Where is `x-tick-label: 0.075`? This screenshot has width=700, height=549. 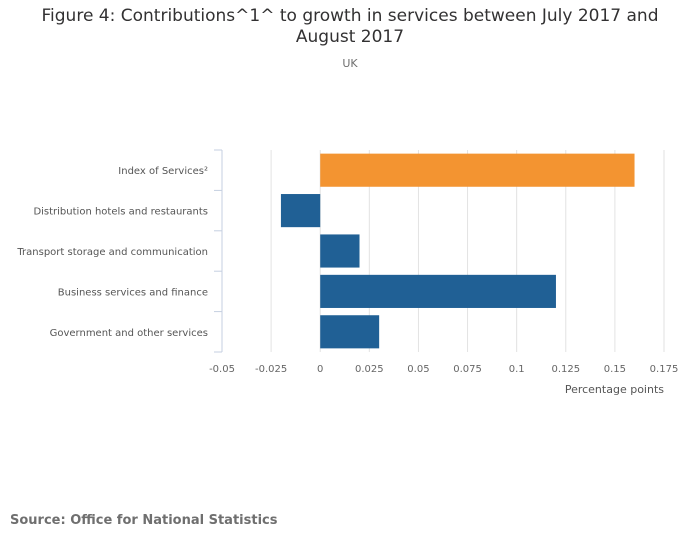
x-tick-label: 0.075 is located at coordinates (467, 369).